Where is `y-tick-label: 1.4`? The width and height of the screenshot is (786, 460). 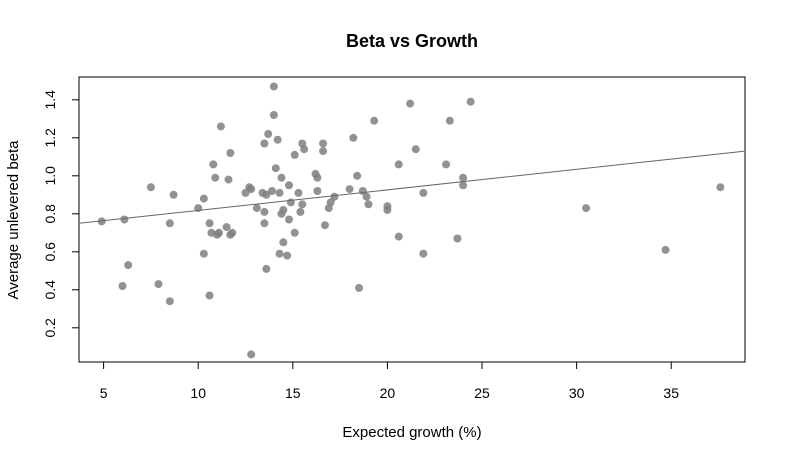
y-tick-label: 1.4 is located at coordinates (50, 100).